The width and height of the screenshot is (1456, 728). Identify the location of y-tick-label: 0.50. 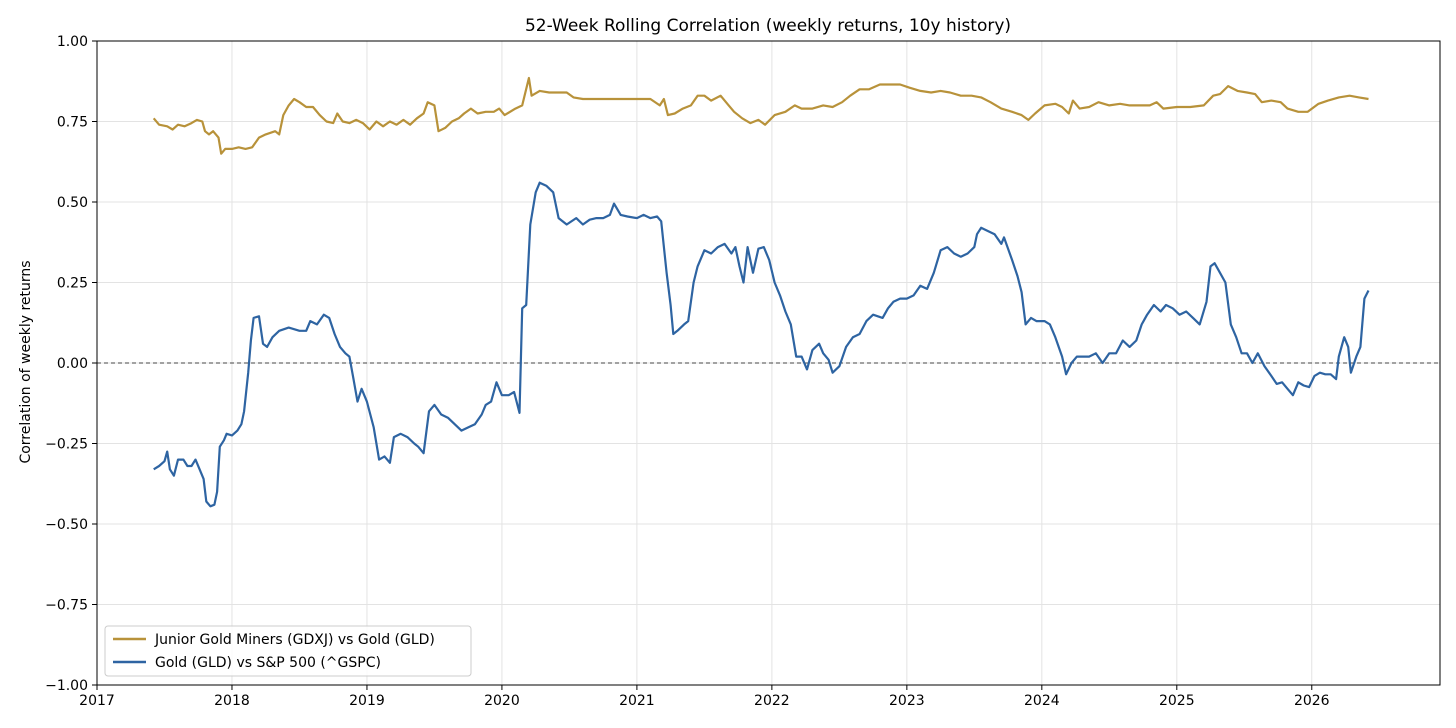
(72, 203).